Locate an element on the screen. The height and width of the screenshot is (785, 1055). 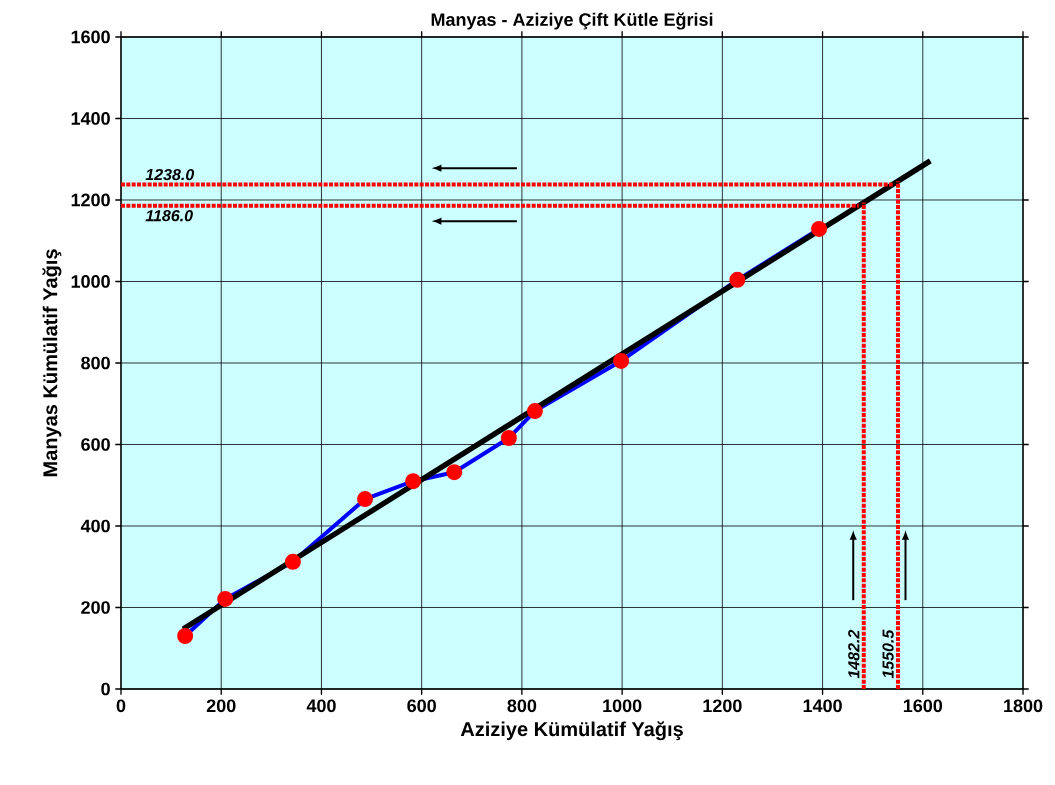
x-tick-label: 1400 is located at coordinates (822, 706).